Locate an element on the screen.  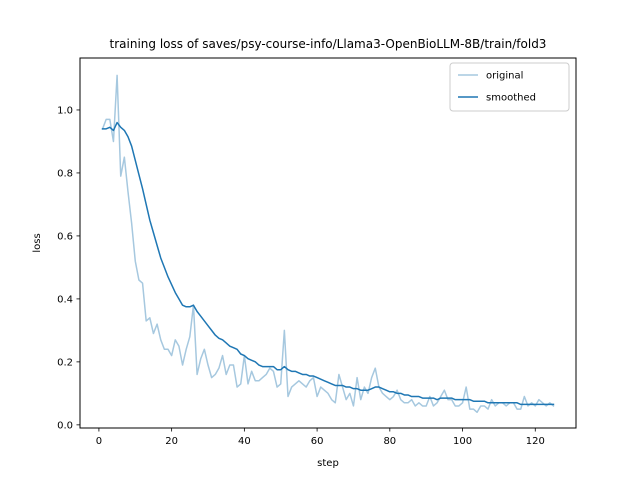
x-tick-label: 20 is located at coordinates (171, 441).